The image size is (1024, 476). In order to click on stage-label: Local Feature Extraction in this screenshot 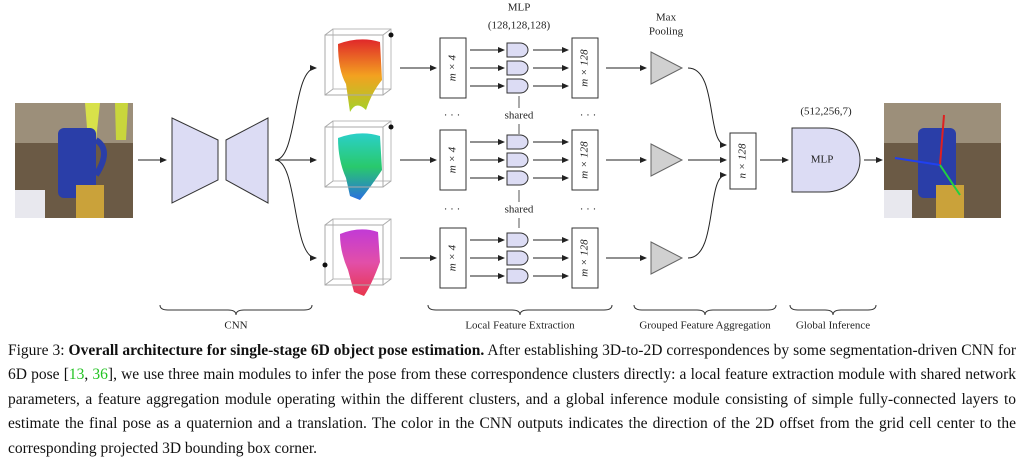, I will do `click(520, 326)`.